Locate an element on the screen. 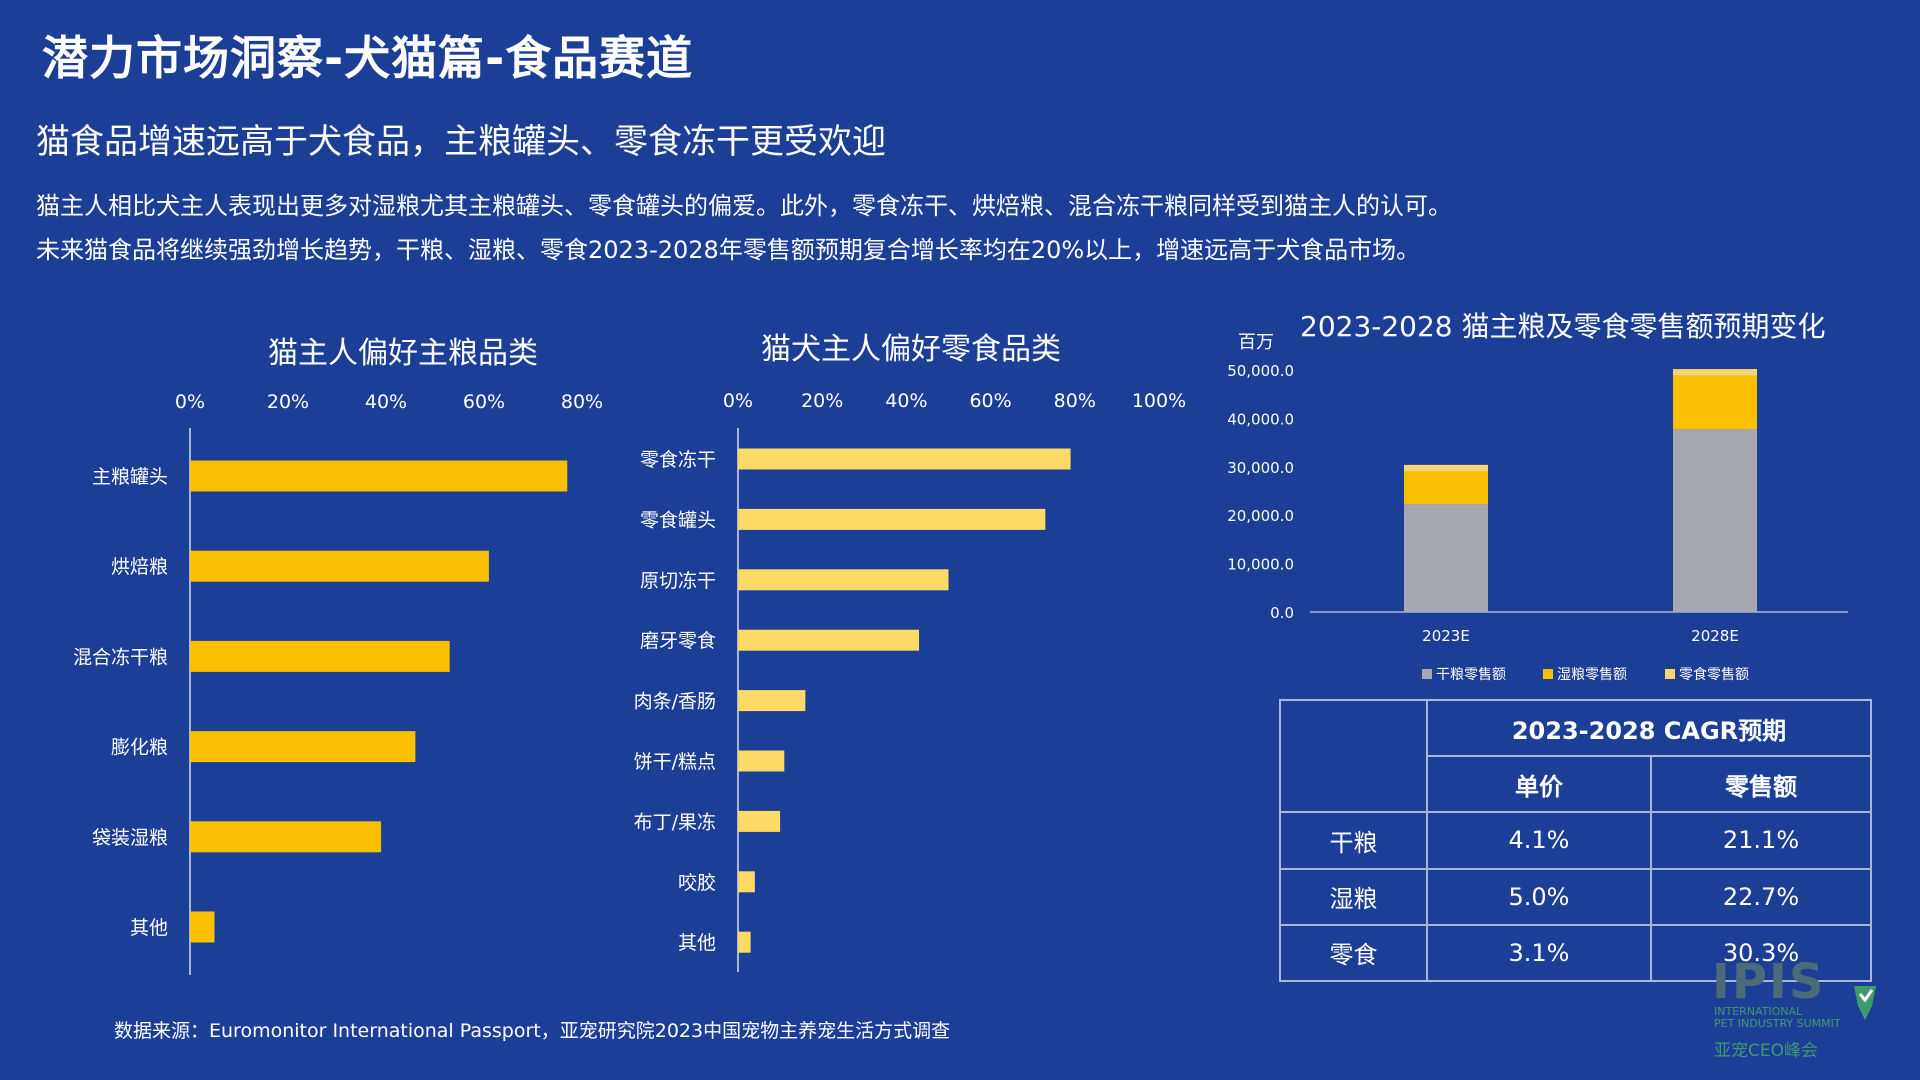 The height and width of the screenshot is (1080, 1920). category-label: 零食冻干 is located at coordinates (678, 460).